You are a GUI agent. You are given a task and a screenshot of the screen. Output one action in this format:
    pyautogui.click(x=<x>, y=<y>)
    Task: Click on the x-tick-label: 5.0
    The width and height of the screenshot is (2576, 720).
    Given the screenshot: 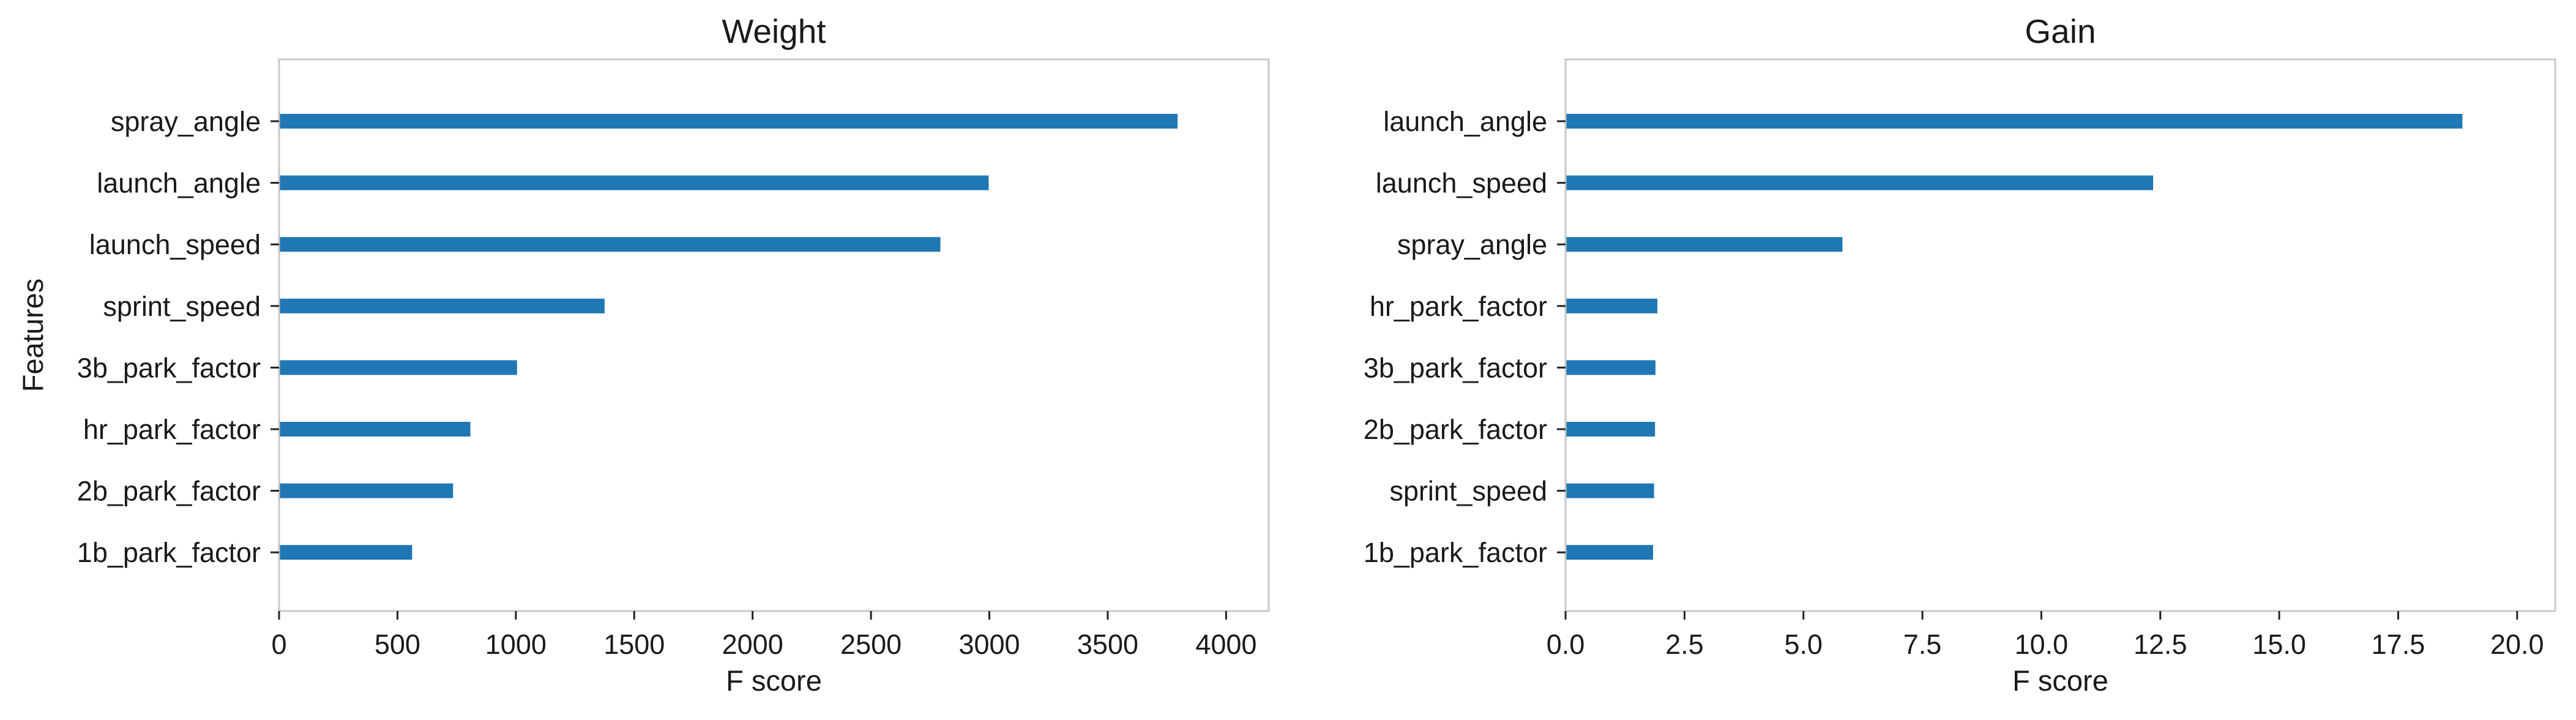 What is the action you would take?
    pyautogui.click(x=1803, y=644)
    